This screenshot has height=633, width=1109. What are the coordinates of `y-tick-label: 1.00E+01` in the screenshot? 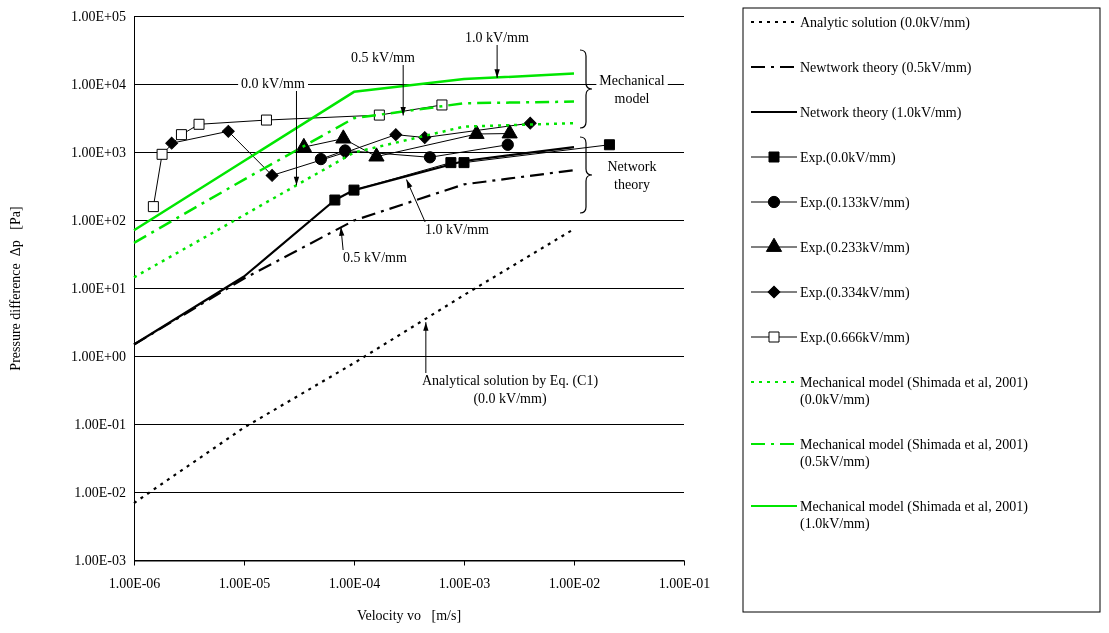 It's located at (98, 289).